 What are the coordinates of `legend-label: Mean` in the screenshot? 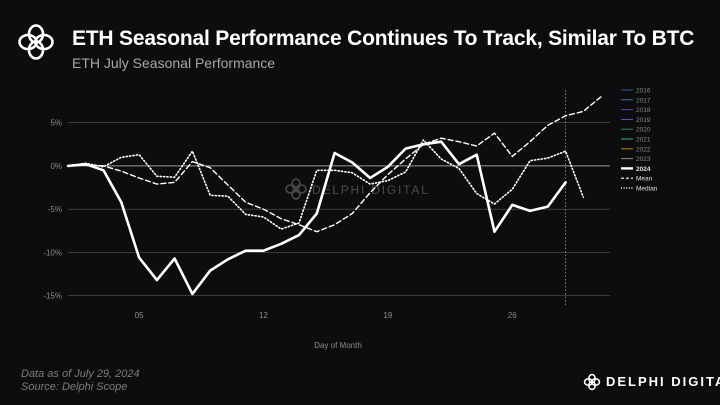 It's located at (644, 179).